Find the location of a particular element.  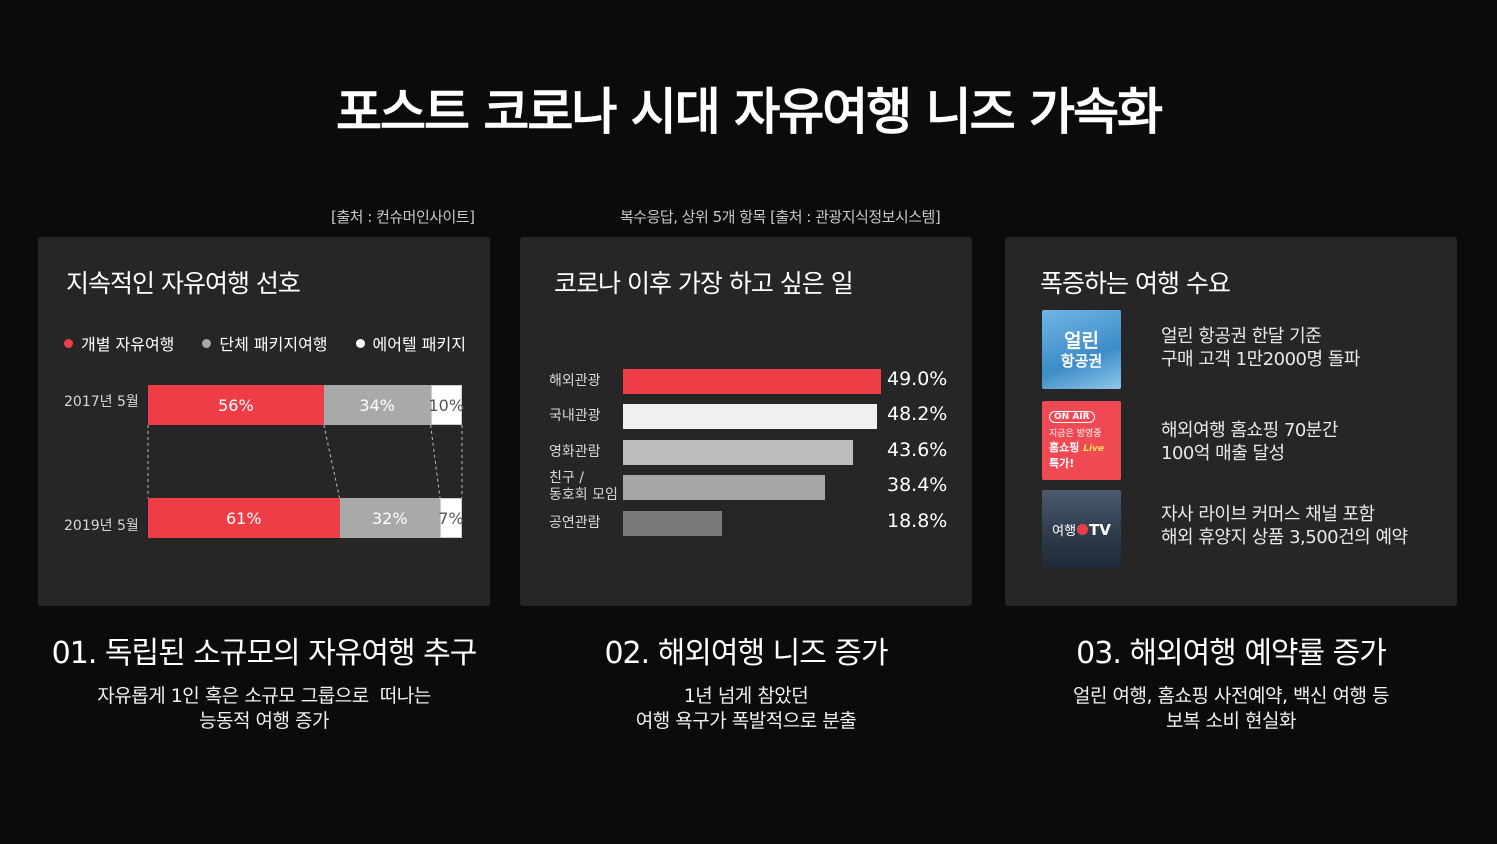

home-shopping-thumbnail-icon: ON AIR 지금은 방영중 홈쇼핑 Live 특가! is located at coordinates (1081, 440).